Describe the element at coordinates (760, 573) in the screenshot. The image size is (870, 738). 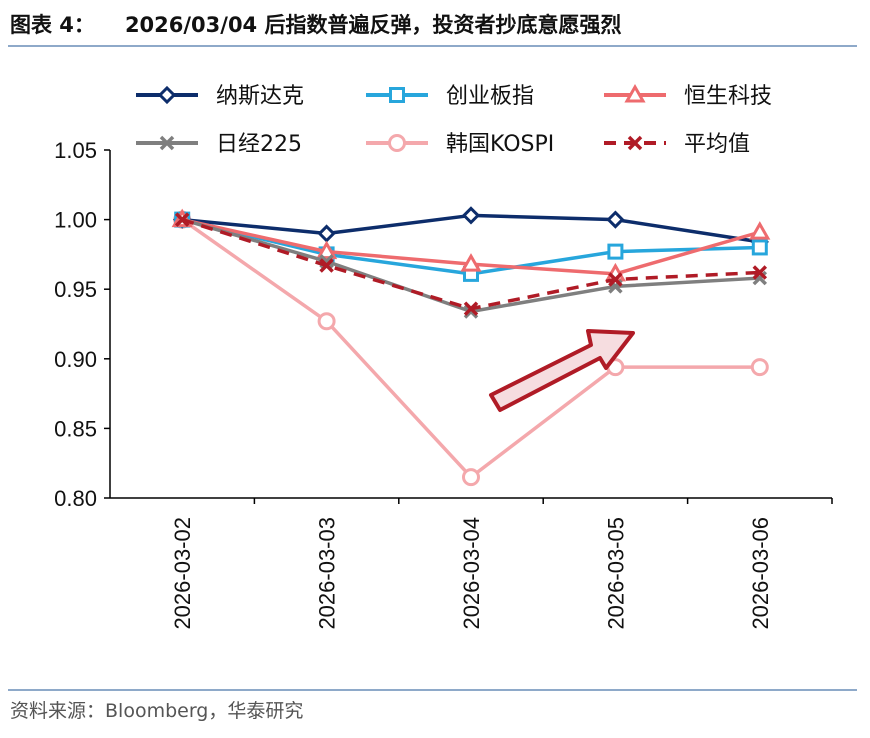
I see `x-tick-label: 2026-03-06` at that location.